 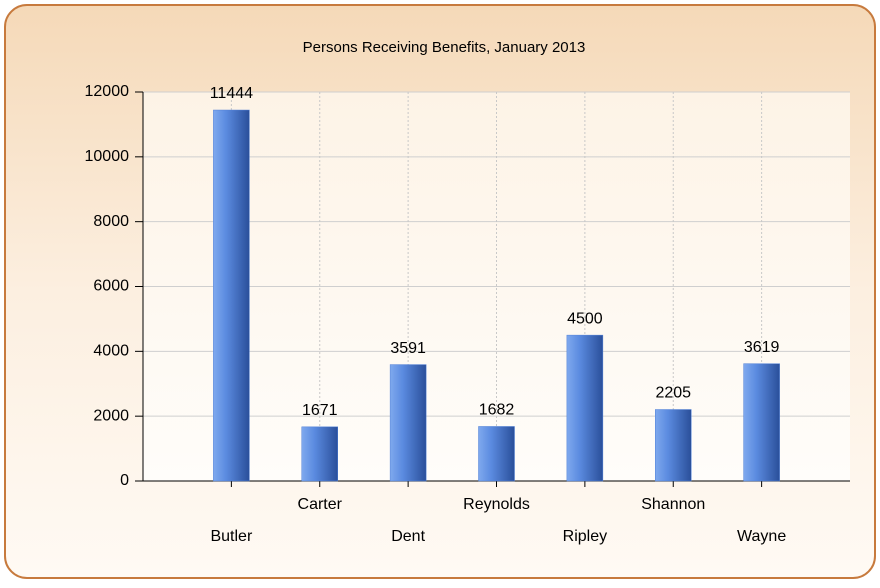 I want to click on y-tick-label: 6000, so click(x=111, y=286).